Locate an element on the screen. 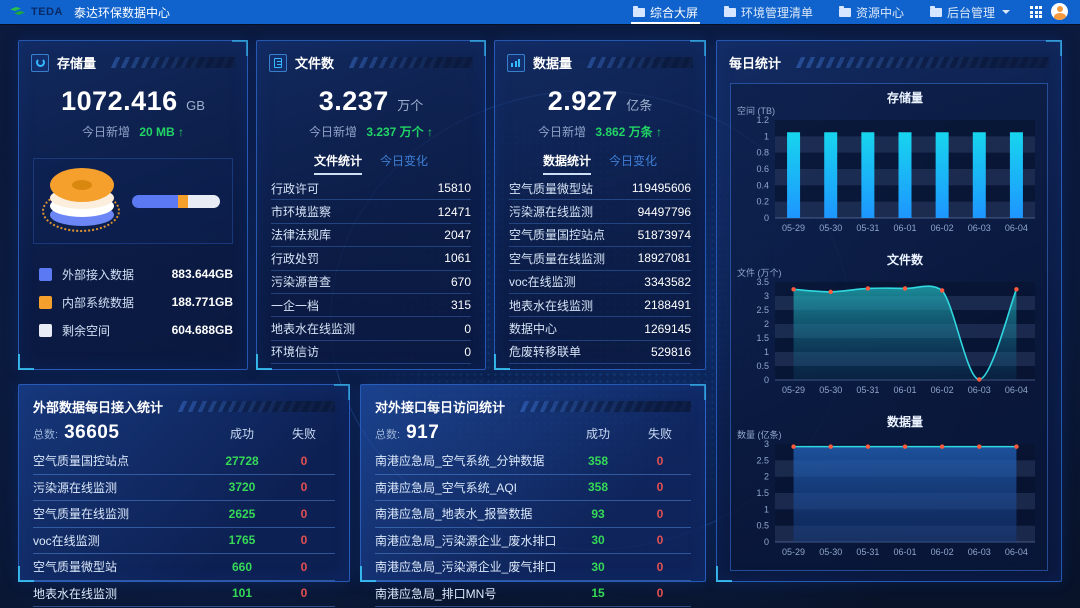  svg-text: 05-31 is located at coordinates (867, 390).